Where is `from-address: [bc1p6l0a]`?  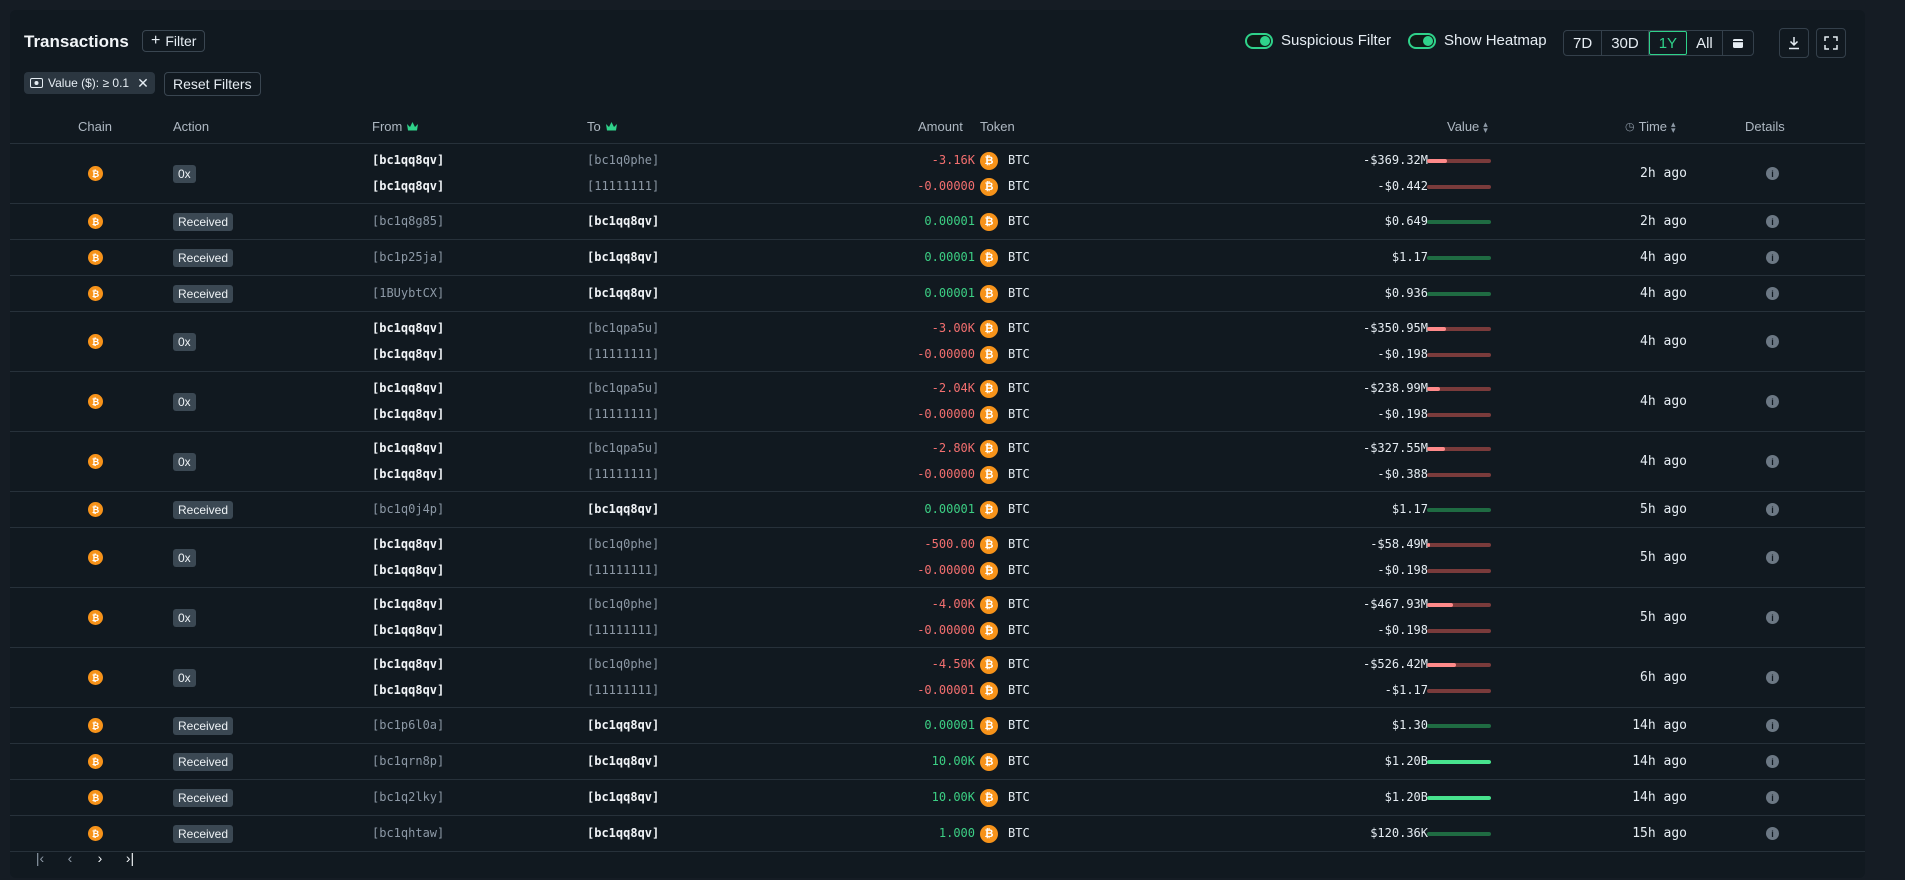 from-address: [bc1p6l0a] is located at coordinates (408, 724).